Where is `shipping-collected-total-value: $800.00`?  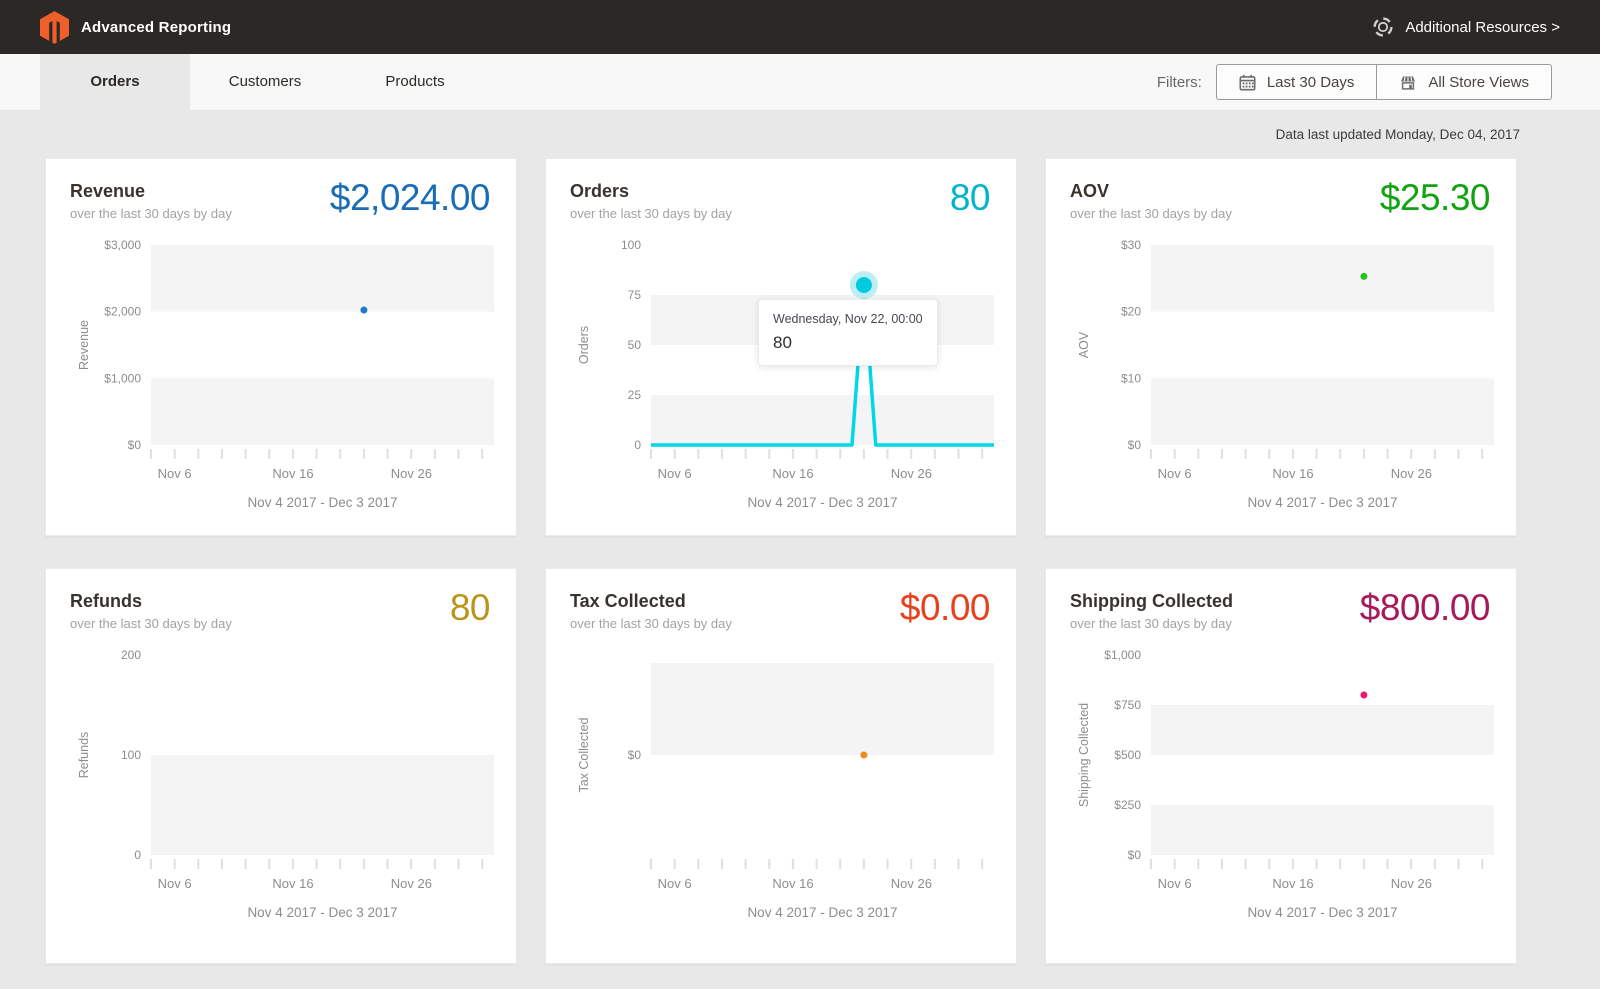
shipping-collected-total-value: $800.00 is located at coordinates (1425, 607).